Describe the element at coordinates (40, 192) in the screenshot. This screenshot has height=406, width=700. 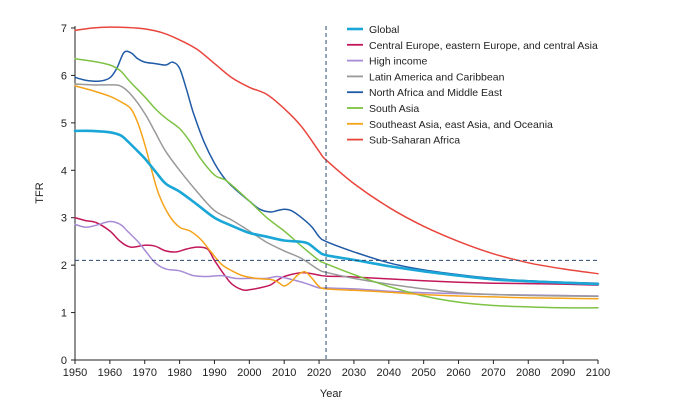
I see `y-axis-label: TFR` at that location.